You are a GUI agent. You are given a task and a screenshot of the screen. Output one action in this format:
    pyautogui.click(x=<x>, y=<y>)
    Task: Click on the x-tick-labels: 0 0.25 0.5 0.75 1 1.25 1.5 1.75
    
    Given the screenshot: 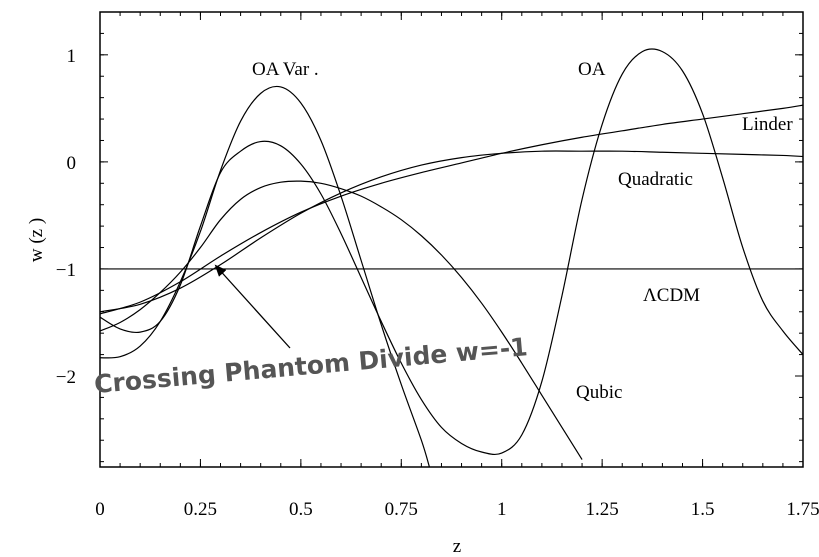 What is the action you would take?
    pyautogui.click(x=457, y=509)
    